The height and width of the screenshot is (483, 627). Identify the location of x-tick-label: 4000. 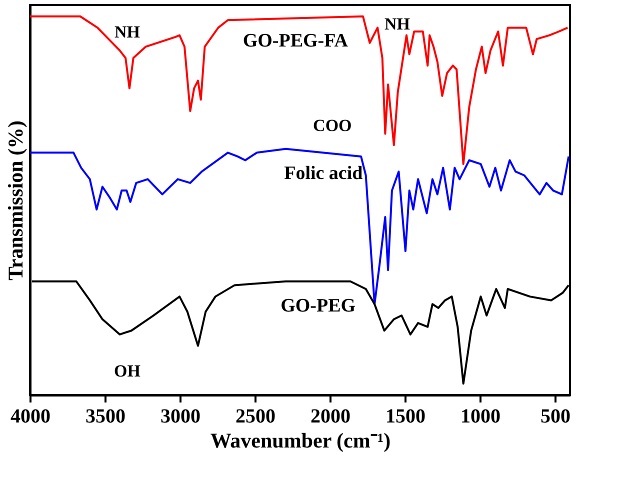
(30, 417).